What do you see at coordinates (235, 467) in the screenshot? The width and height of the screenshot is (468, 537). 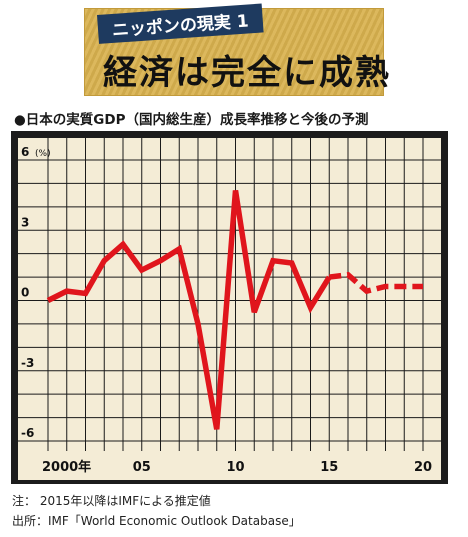 I see `x-tick-label: 10` at bounding box center [235, 467].